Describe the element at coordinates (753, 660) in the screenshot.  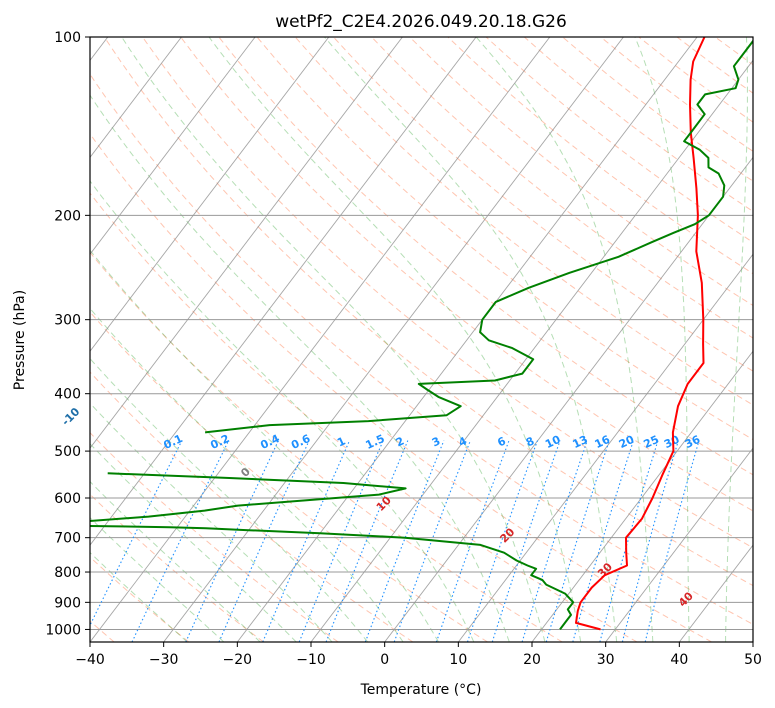
I see `x-tick-label: 50` at that location.